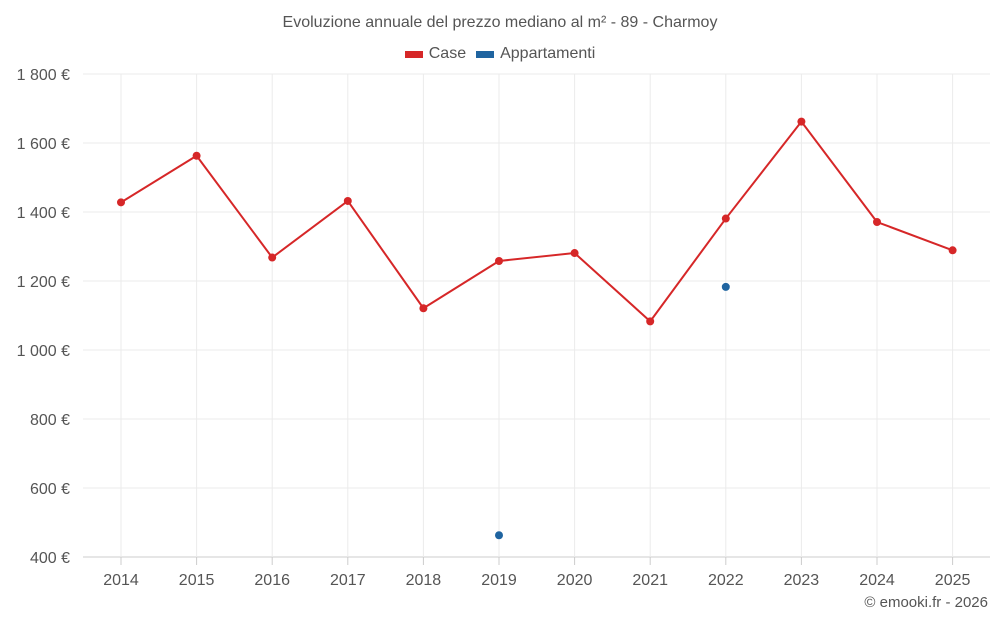 The image size is (1000, 625). I want to click on legend-item-appartamenti: Appartamenti, so click(535, 54).